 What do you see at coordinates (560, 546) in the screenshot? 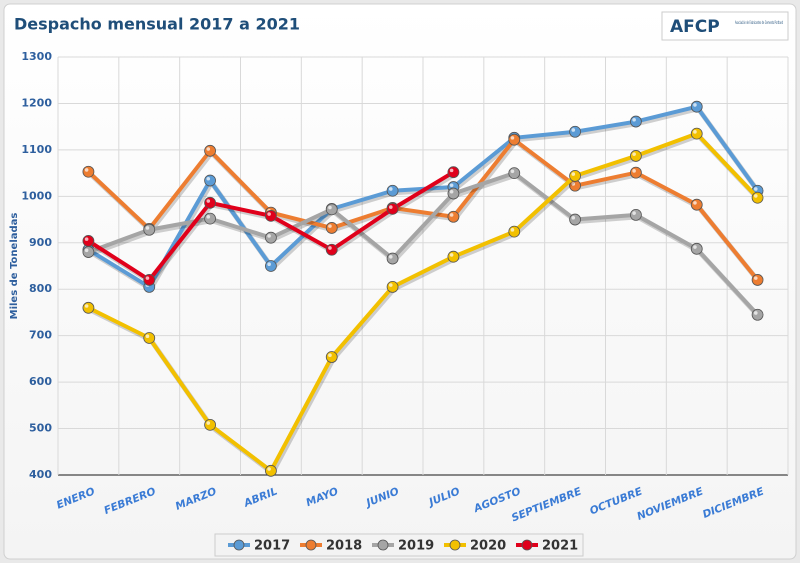
I see `legend-label: 2021` at bounding box center [560, 546].